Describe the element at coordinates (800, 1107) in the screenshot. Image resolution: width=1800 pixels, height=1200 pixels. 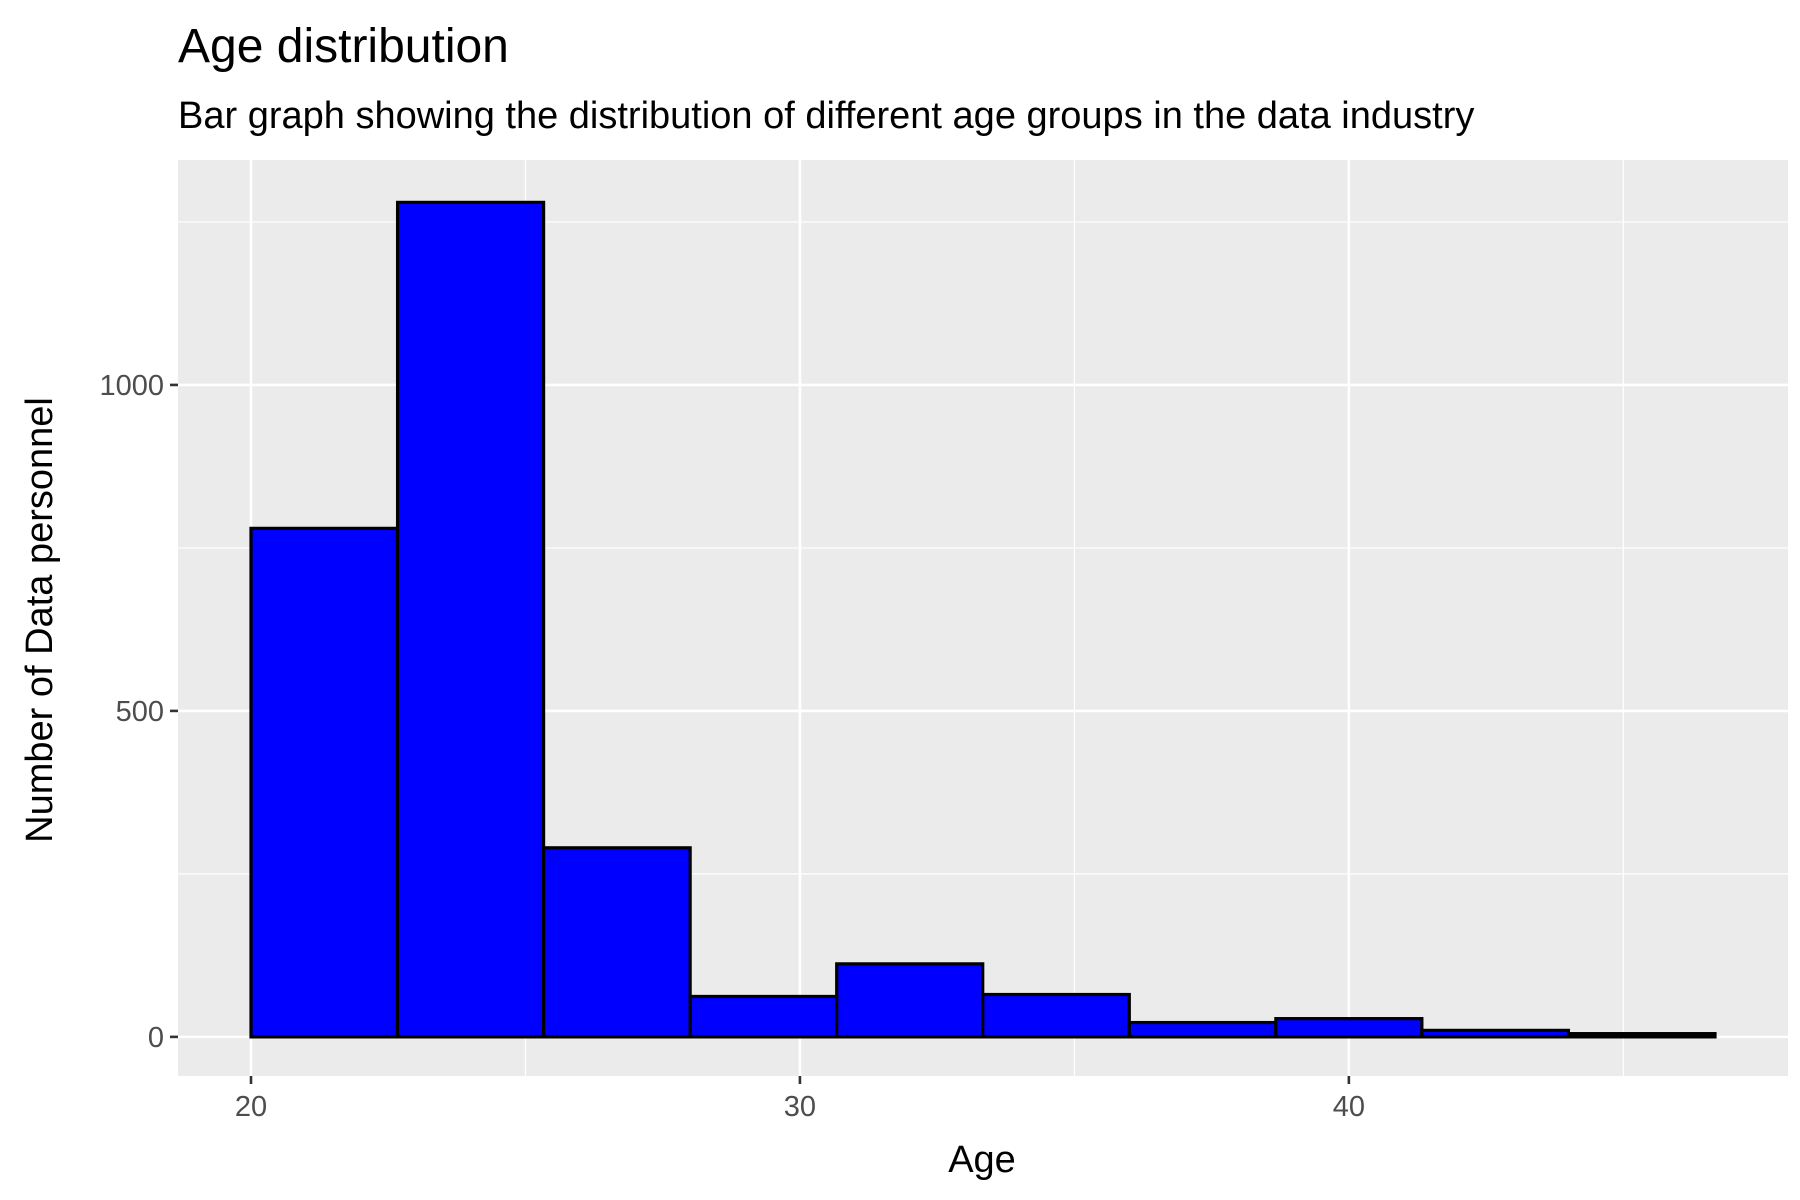
I see `x-tick-label: 30` at that location.